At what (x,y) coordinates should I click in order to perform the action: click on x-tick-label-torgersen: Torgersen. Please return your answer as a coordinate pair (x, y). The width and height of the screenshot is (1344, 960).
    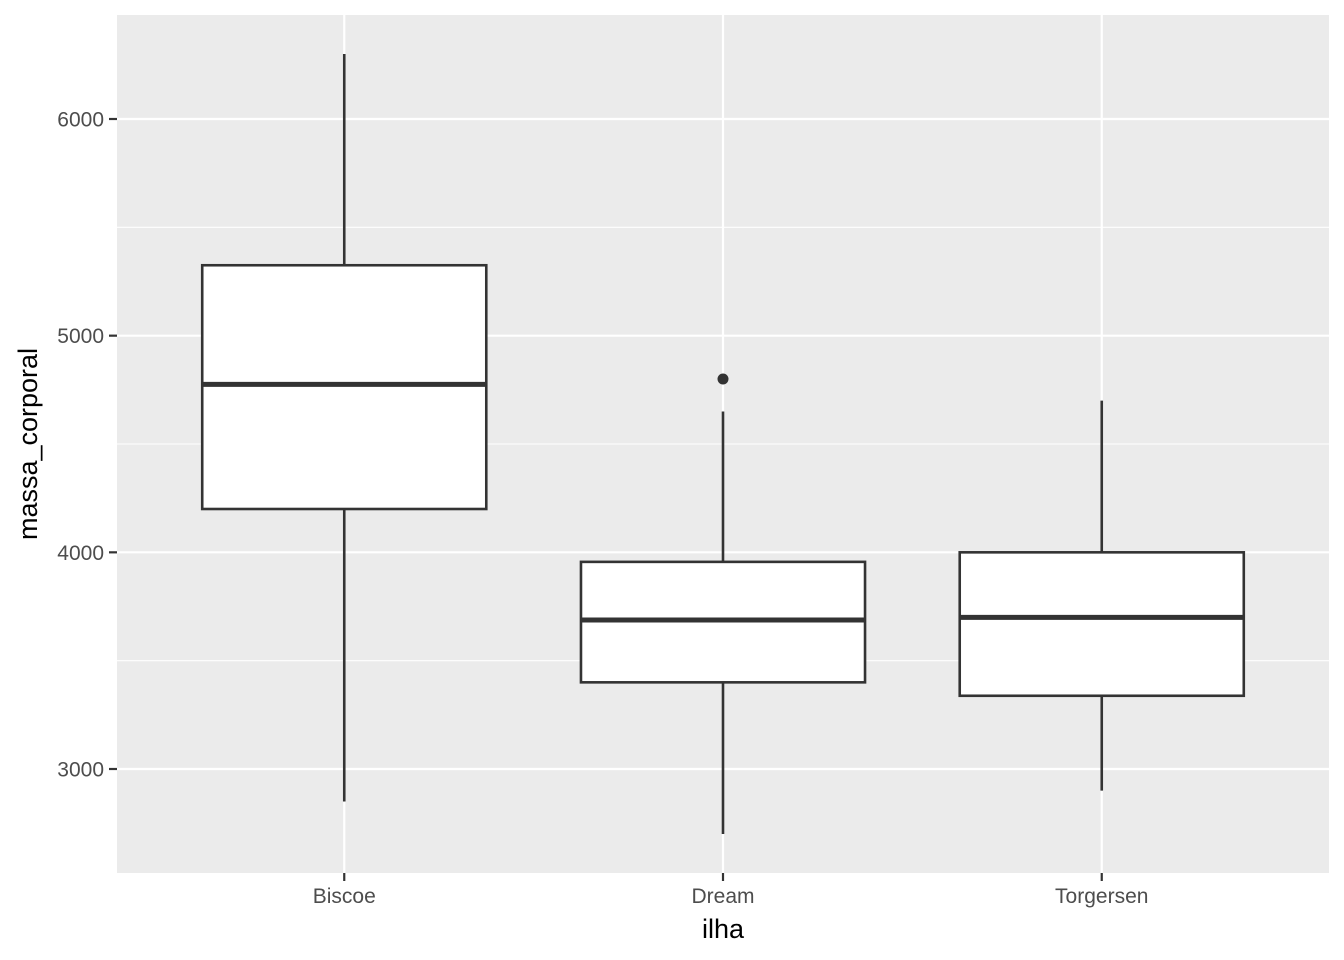
    Looking at the image, I should click on (1101, 896).